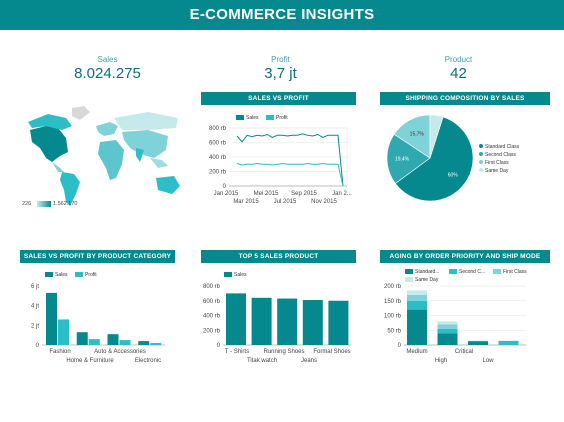  What do you see at coordinates (148, 361) in the screenshot?
I see `cat-x-tick: Electronic` at bounding box center [148, 361].